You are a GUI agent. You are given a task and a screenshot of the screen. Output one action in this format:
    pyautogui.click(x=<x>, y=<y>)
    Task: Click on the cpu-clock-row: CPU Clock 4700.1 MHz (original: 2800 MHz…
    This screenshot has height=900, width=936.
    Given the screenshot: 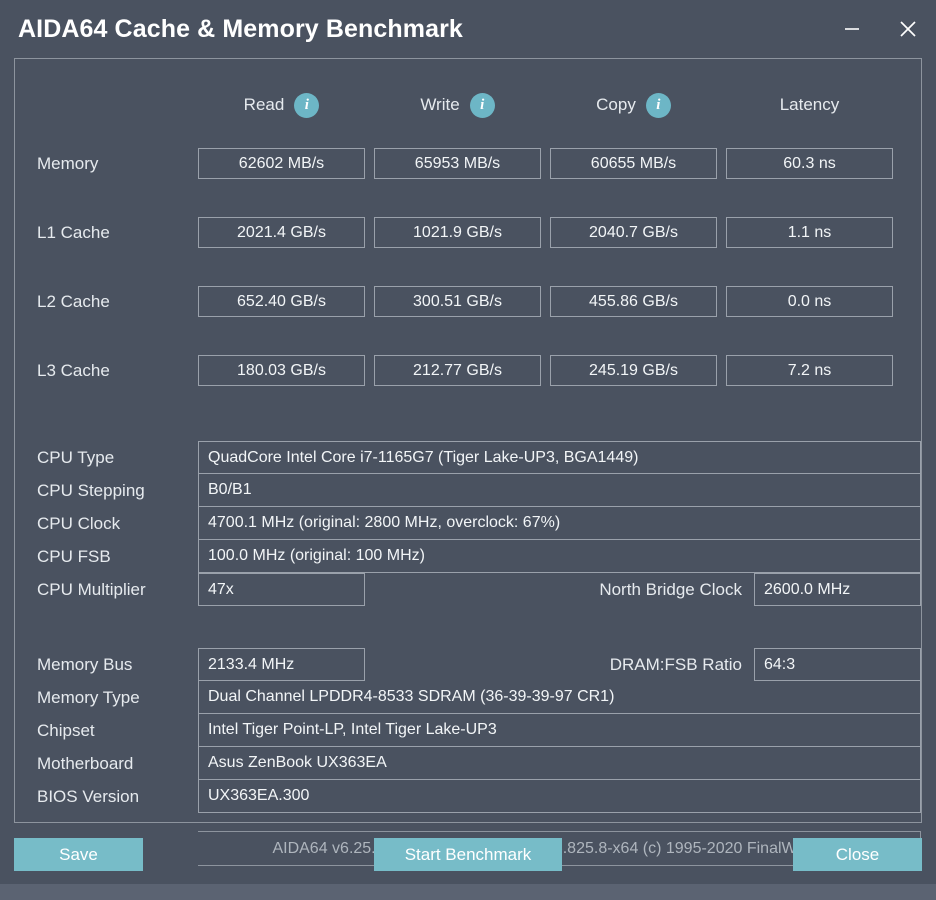 What is the action you would take?
    pyautogui.click(x=468, y=523)
    